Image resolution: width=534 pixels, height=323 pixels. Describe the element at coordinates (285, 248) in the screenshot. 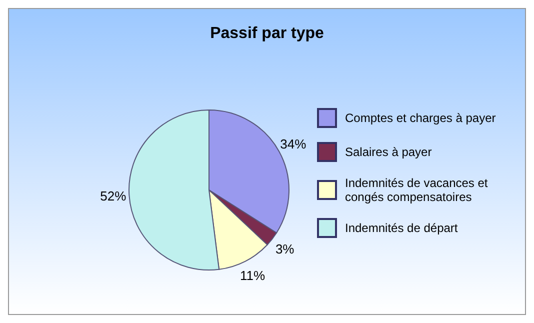

I see `data-label: 3%` at that location.